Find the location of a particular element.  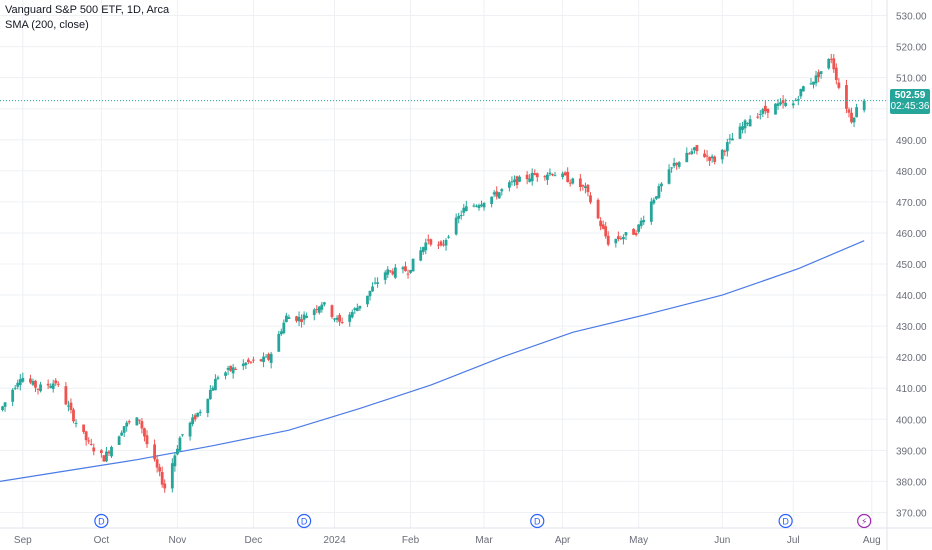

time-axis: Sep Oct Nov Dec 2024 Feb Mar Apr May Jun Jul Aug is located at coordinates (447, 540).